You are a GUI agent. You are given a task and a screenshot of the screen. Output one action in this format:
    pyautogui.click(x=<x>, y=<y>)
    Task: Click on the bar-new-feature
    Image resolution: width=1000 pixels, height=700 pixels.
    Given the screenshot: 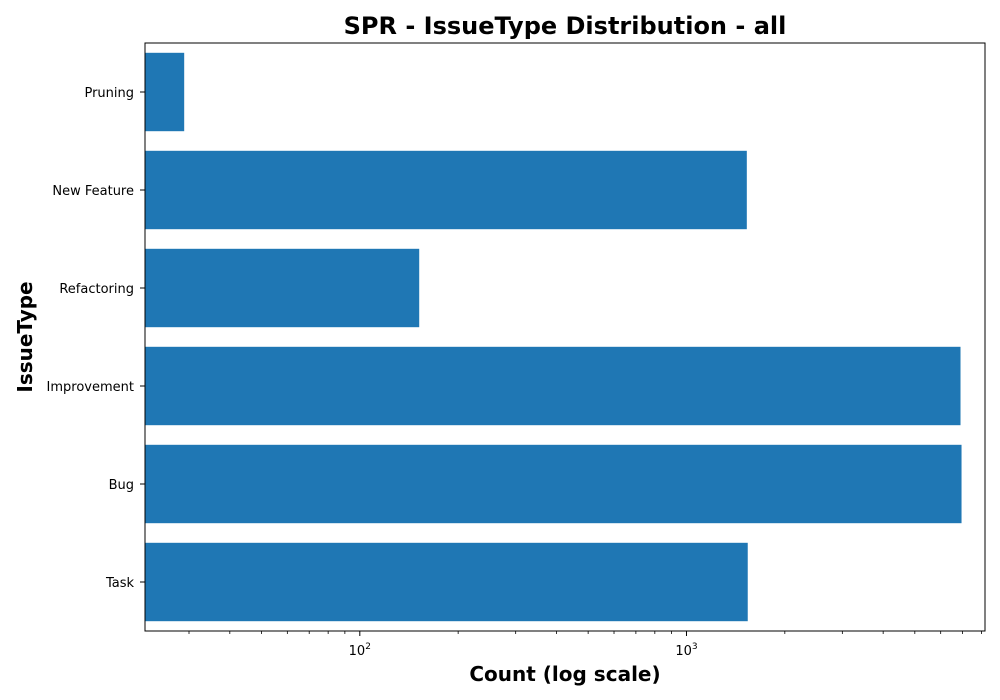 What is the action you would take?
    pyautogui.click(x=446, y=190)
    